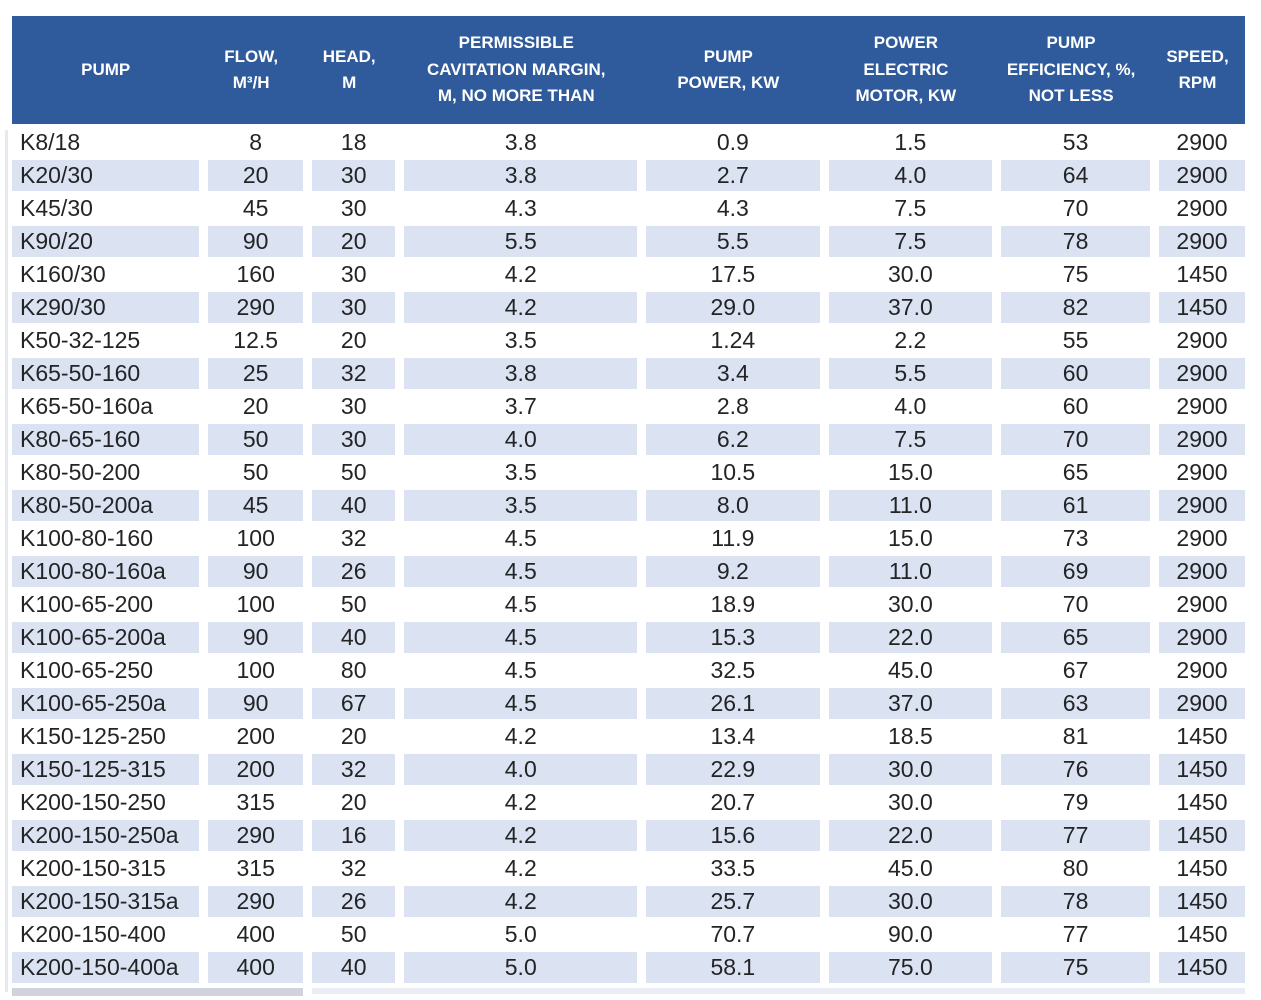  I want to click on table-row: K160/30 160 30 4.2 17.5 30.0 75 1450, so click(628, 275).